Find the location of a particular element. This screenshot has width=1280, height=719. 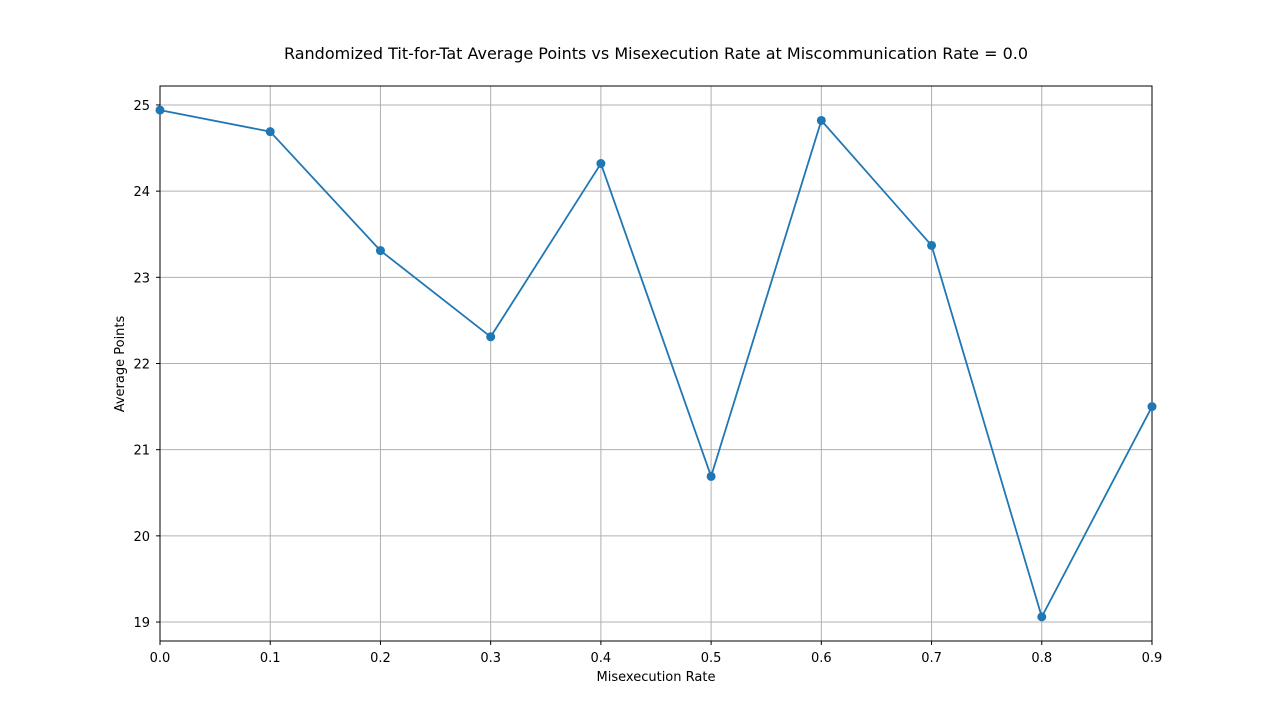

x-tick-label: 0.0 is located at coordinates (160, 658).